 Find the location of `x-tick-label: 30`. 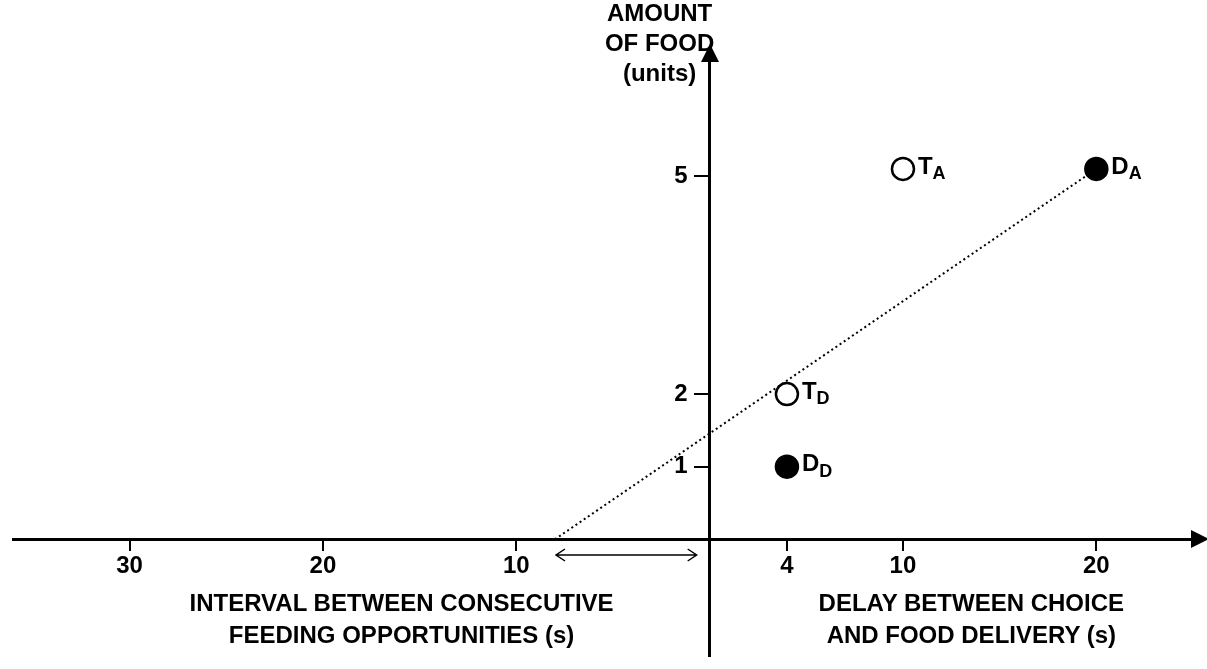

x-tick-label: 30 is located at coordinates (129, 565).